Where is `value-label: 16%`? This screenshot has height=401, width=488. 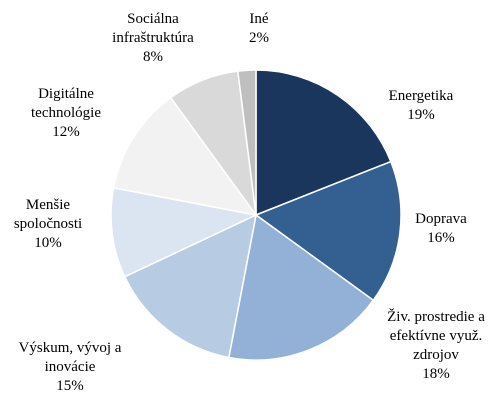 value-label: 16% is located at coordinates (441, 238).